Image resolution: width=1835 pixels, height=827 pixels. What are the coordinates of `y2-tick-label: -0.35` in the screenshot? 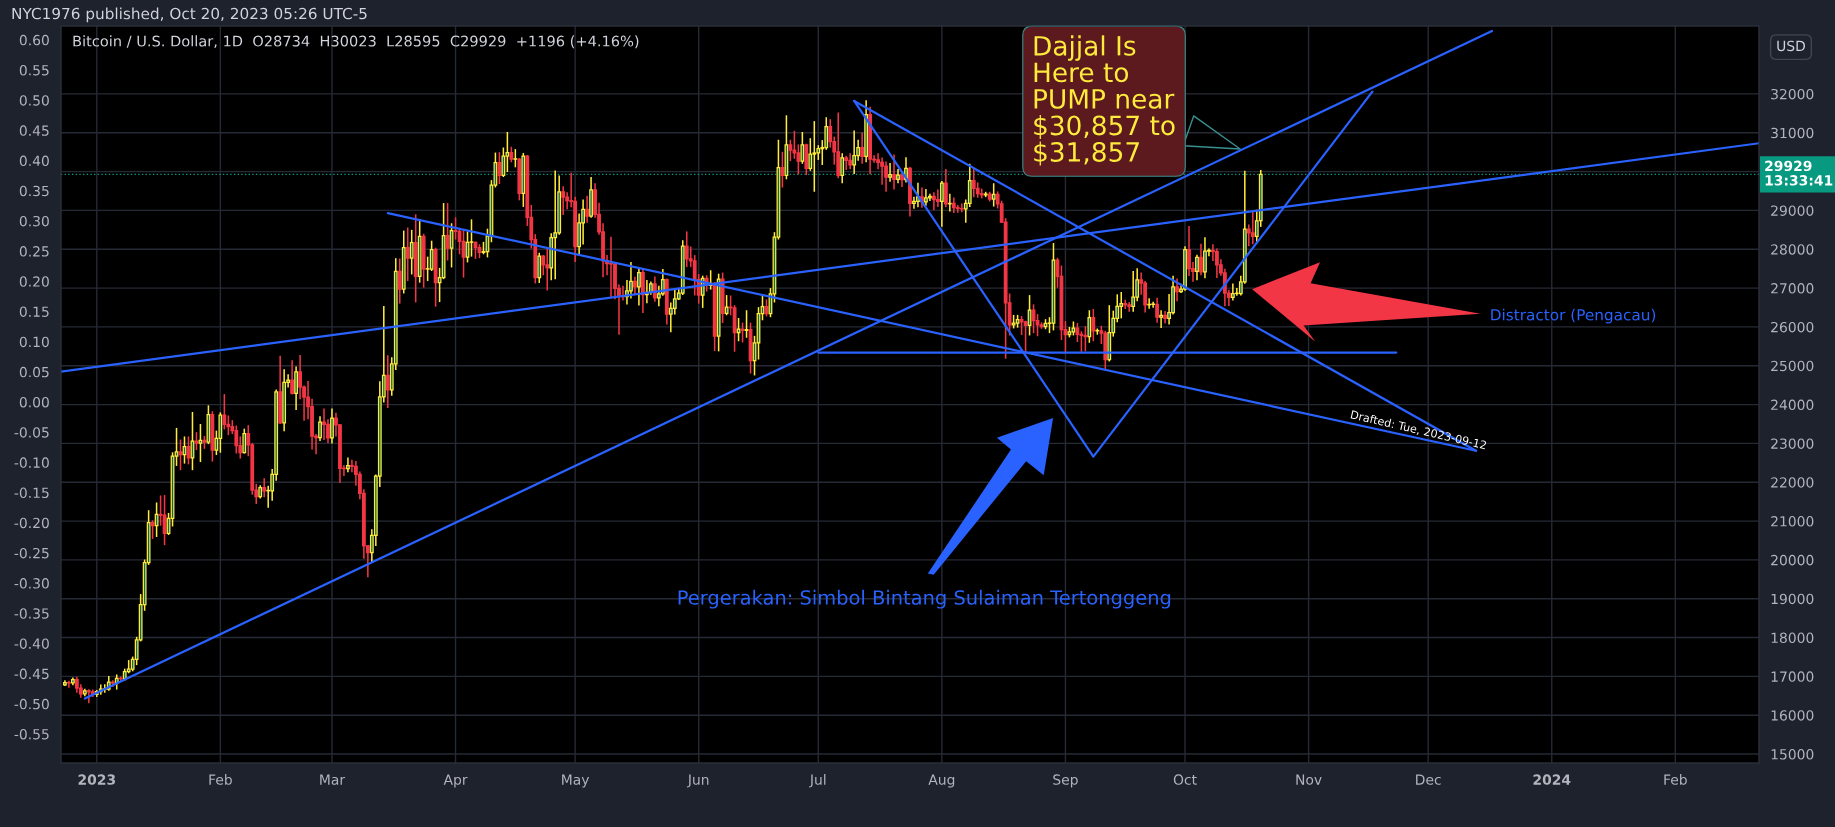 It's located at (31, 613).